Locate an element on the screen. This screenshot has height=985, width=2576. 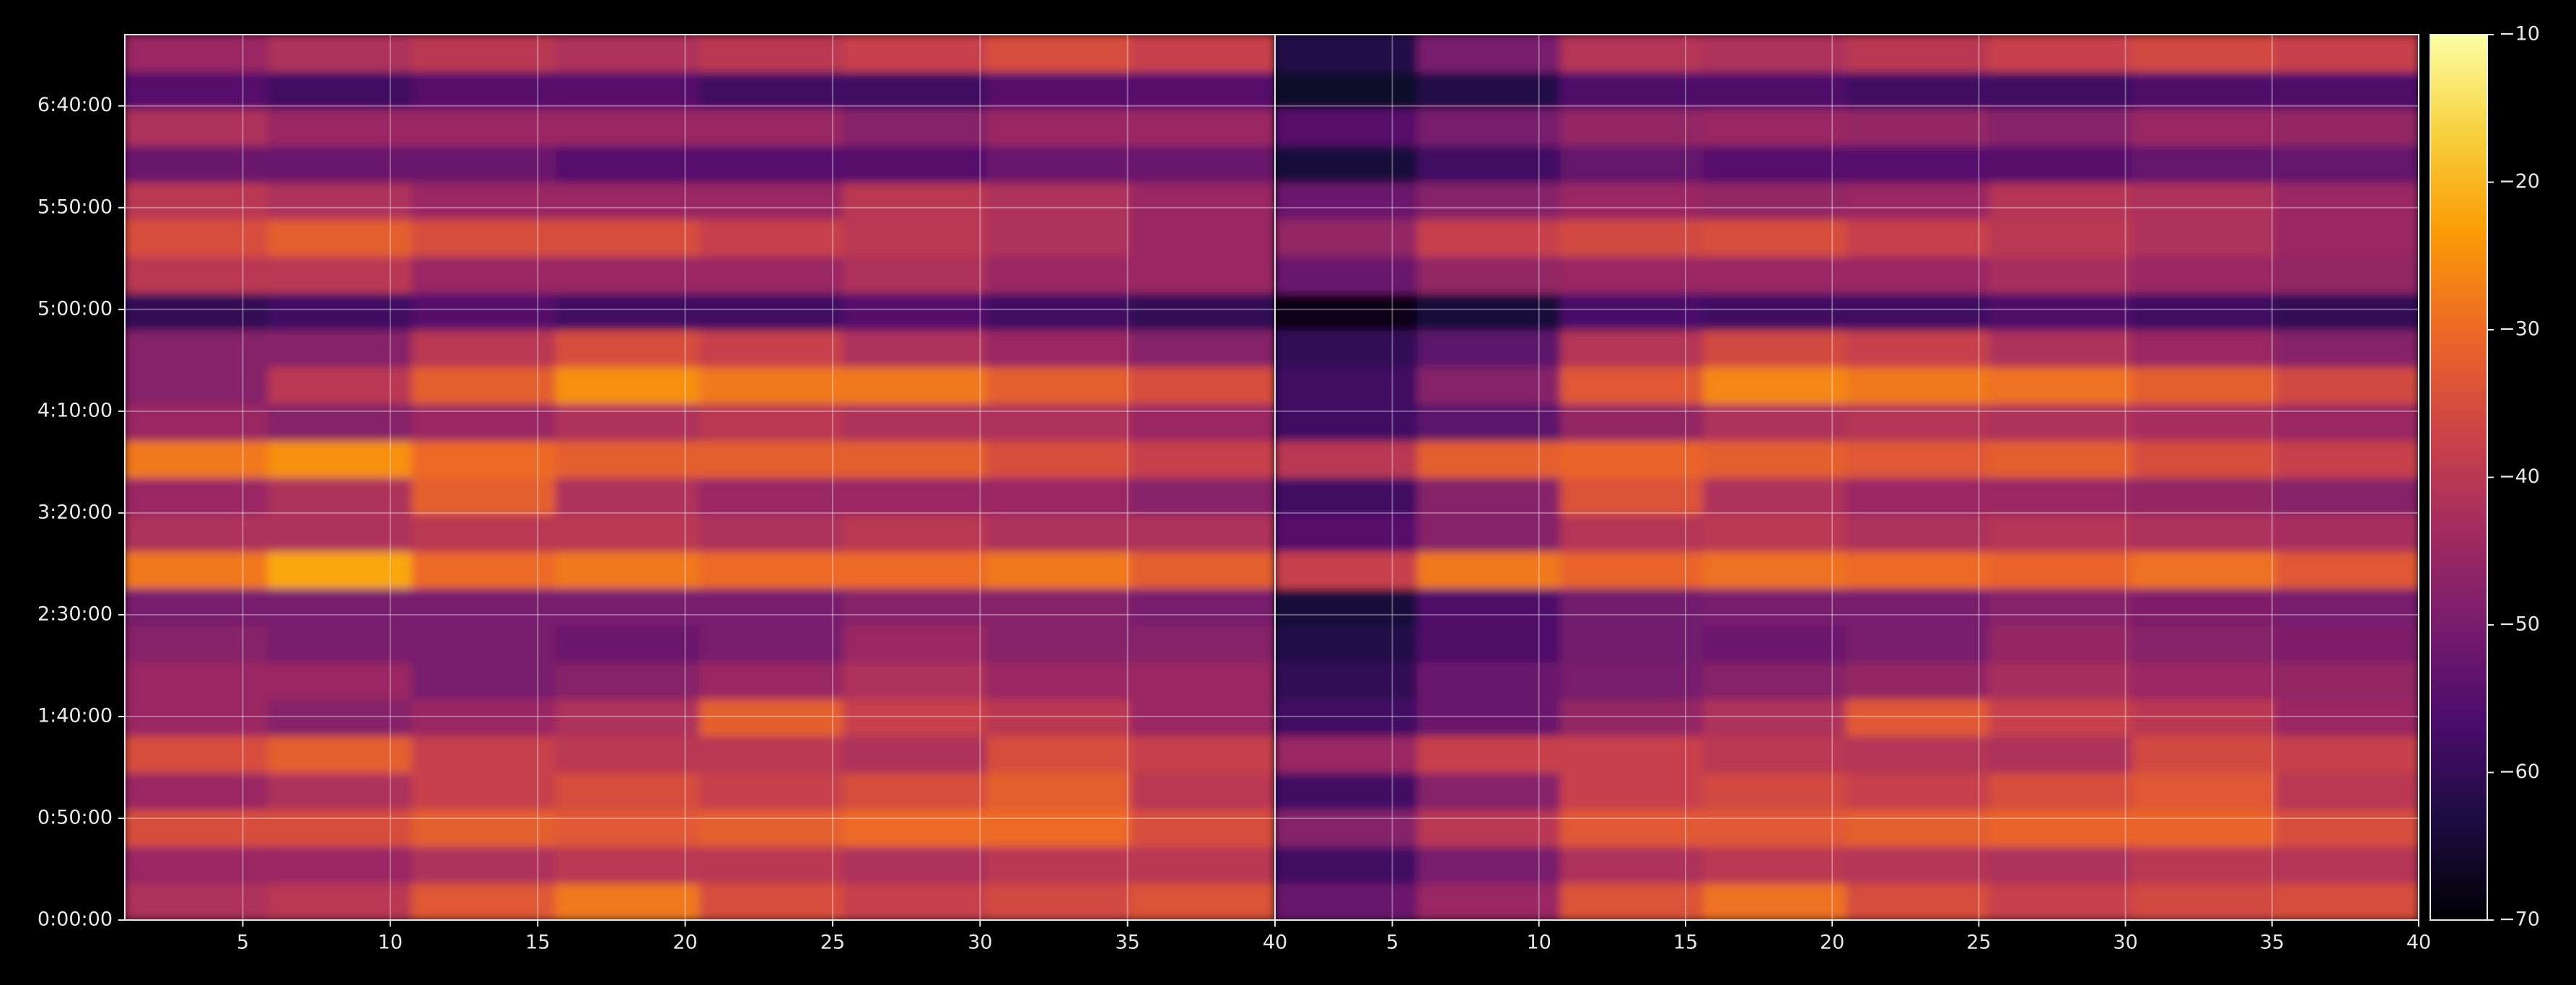
colorbar is located at coordinates (2459, 478).